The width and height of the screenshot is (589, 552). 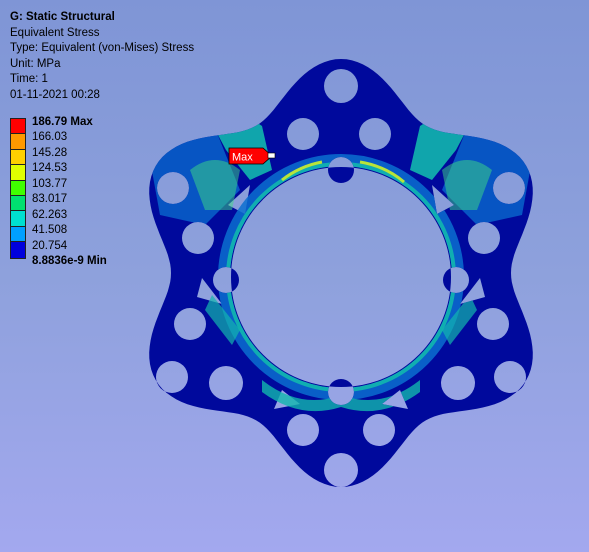 What do you see at coordinates (69, 261) in the screenshot?
I see `legend-min-label: 8.8836e-9 Min` at bounding box center [69, 261].